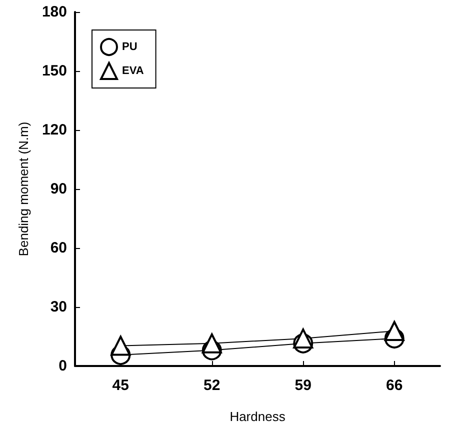  Describe the element at coordinates (258, 416) in the screenshot. I see `x-axis-title: Hardness` at that location.